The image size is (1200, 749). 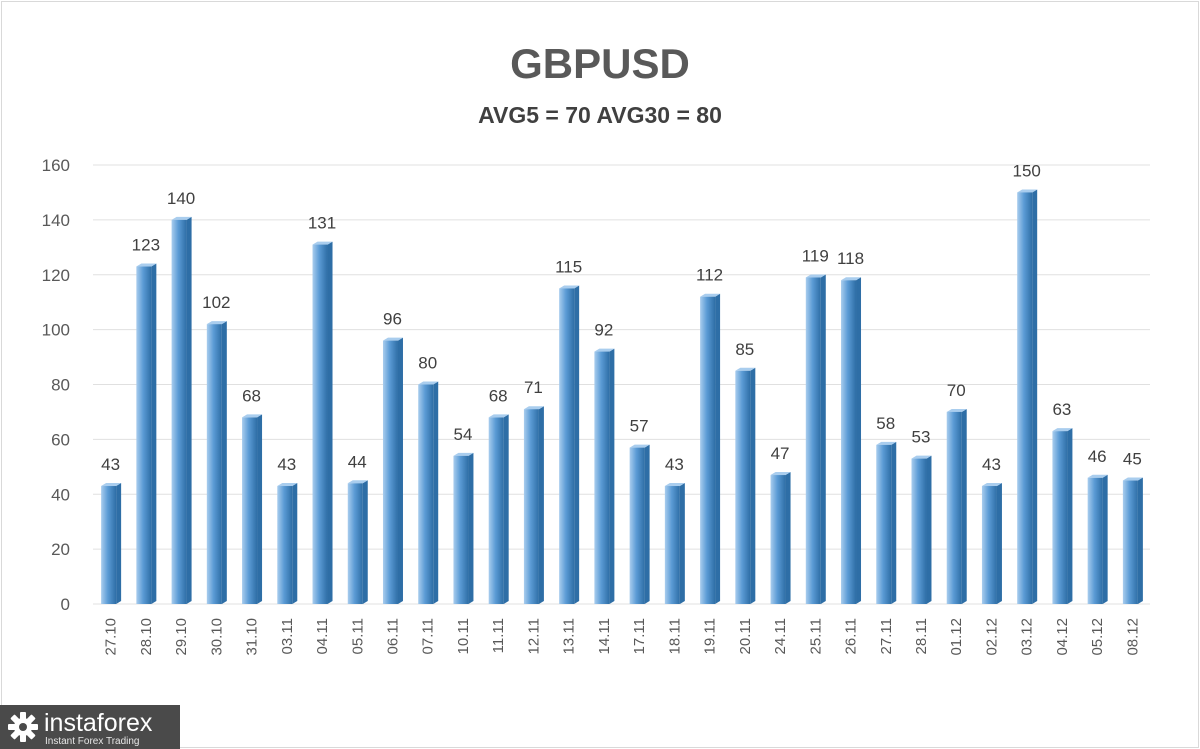 I want to click on y-tick-label: 0, so click(x=65, y=604).